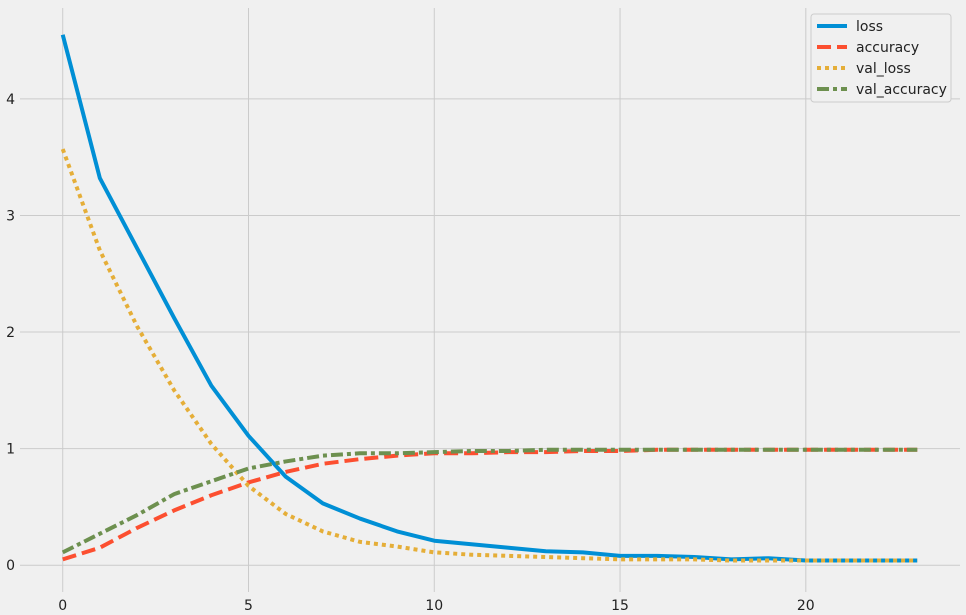  What do you see at coordinates (10, 216) in the screenshot?
I see `y-tick-label: 3` at bounding box center [10, 216].